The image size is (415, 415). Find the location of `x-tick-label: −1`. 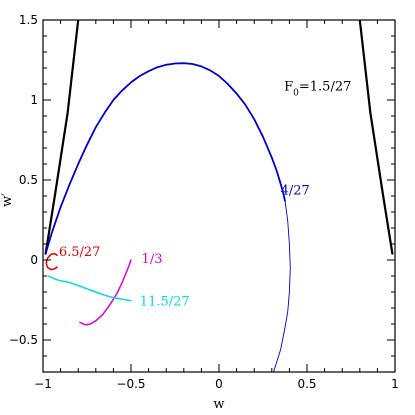

x-tick-label: −1 is located at coordinates (43, 384).